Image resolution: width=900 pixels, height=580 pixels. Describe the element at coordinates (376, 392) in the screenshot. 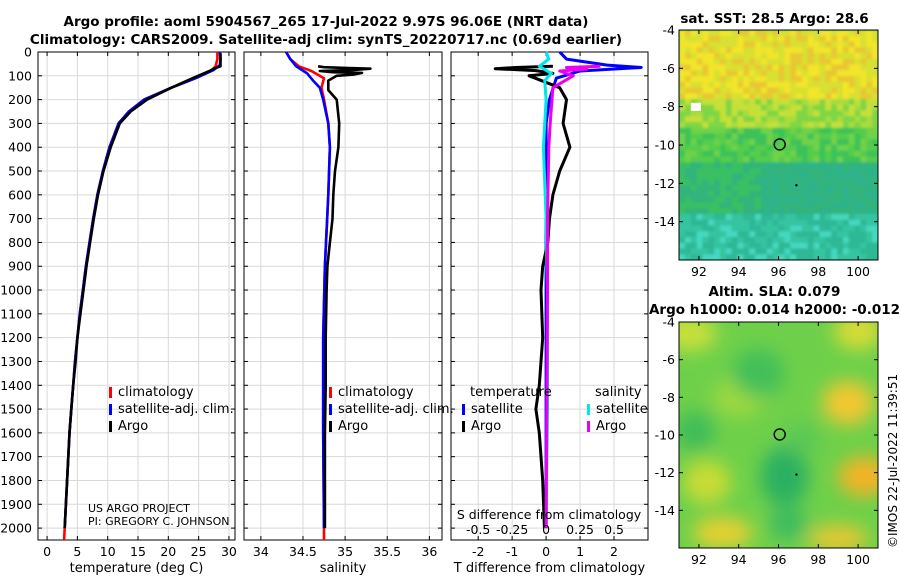

I see `legend-label: climatology` at that location.